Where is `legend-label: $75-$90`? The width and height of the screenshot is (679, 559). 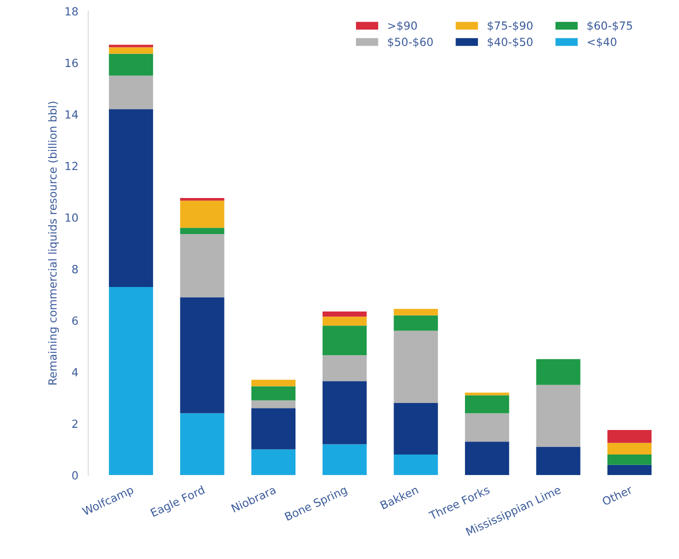
legend-label: $75-$90 is located at coordinates (510, 26).